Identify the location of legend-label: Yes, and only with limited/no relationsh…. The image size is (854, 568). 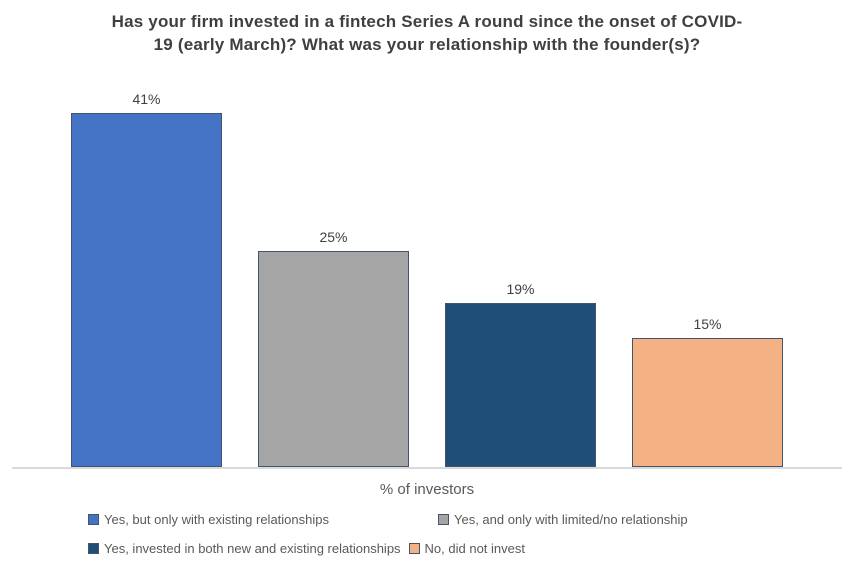
(571, 519).